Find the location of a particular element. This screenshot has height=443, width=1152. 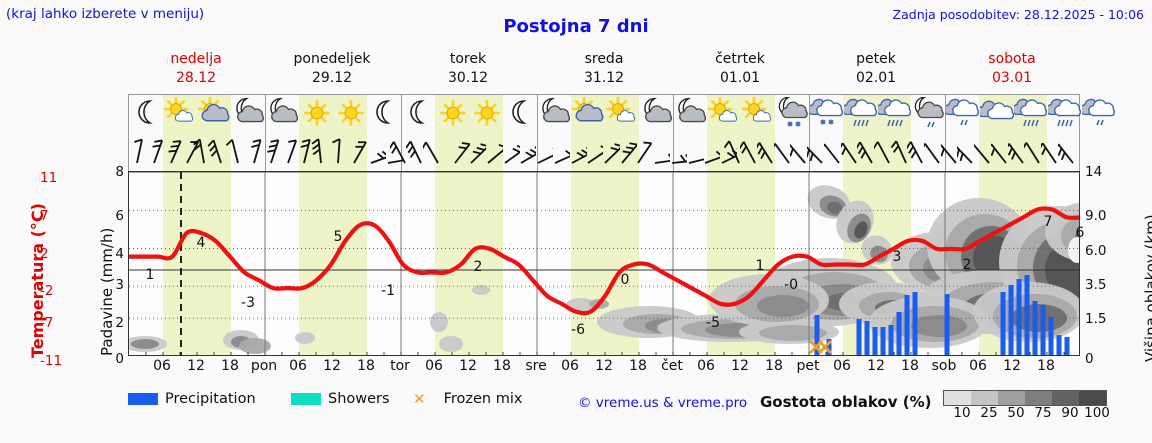

day-column-nedelja: nedelja 28.12 is located at coordinates (196, 71).